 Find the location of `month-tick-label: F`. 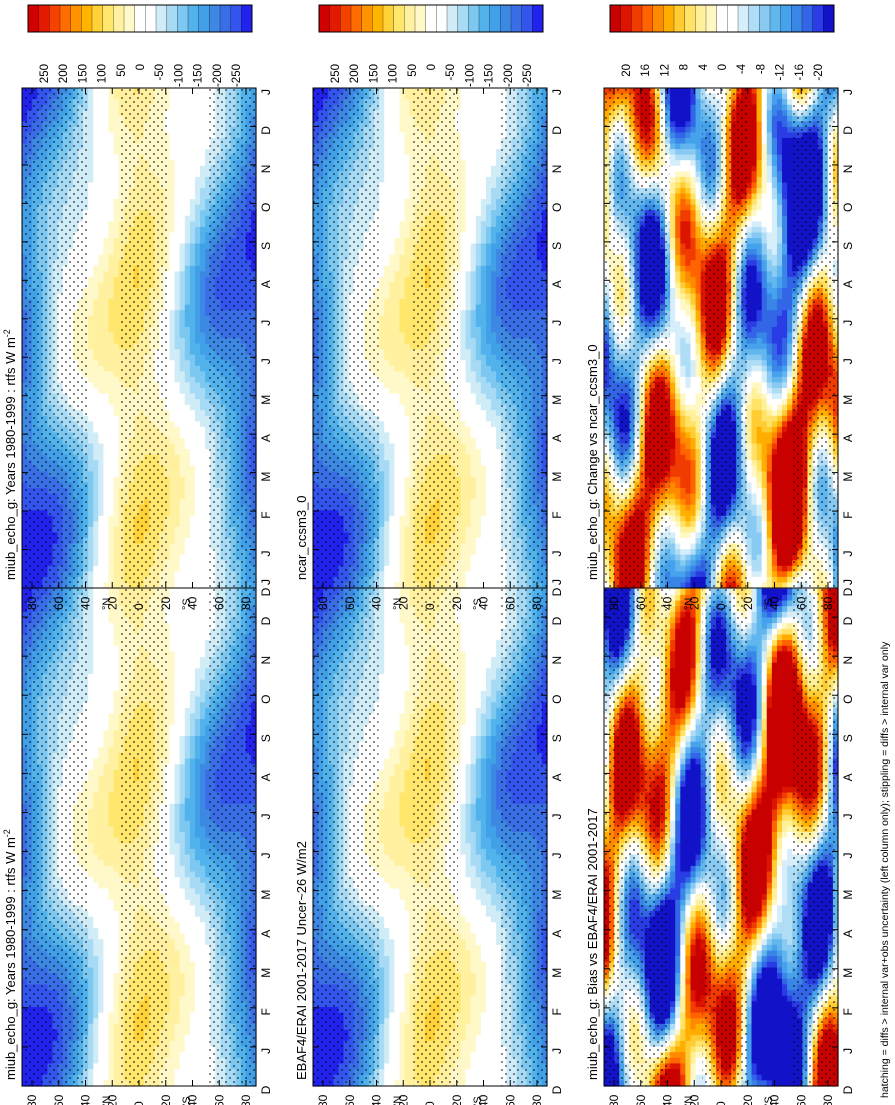

month-tick-label: F is located at coordinates (266, 1011).